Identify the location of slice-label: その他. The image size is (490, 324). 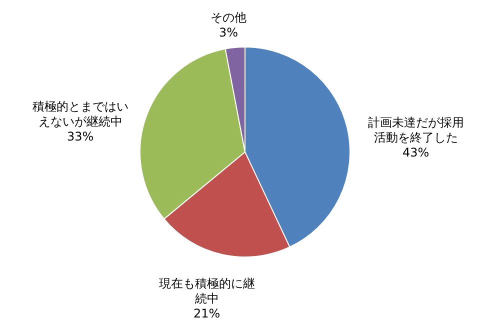
(228, 17).